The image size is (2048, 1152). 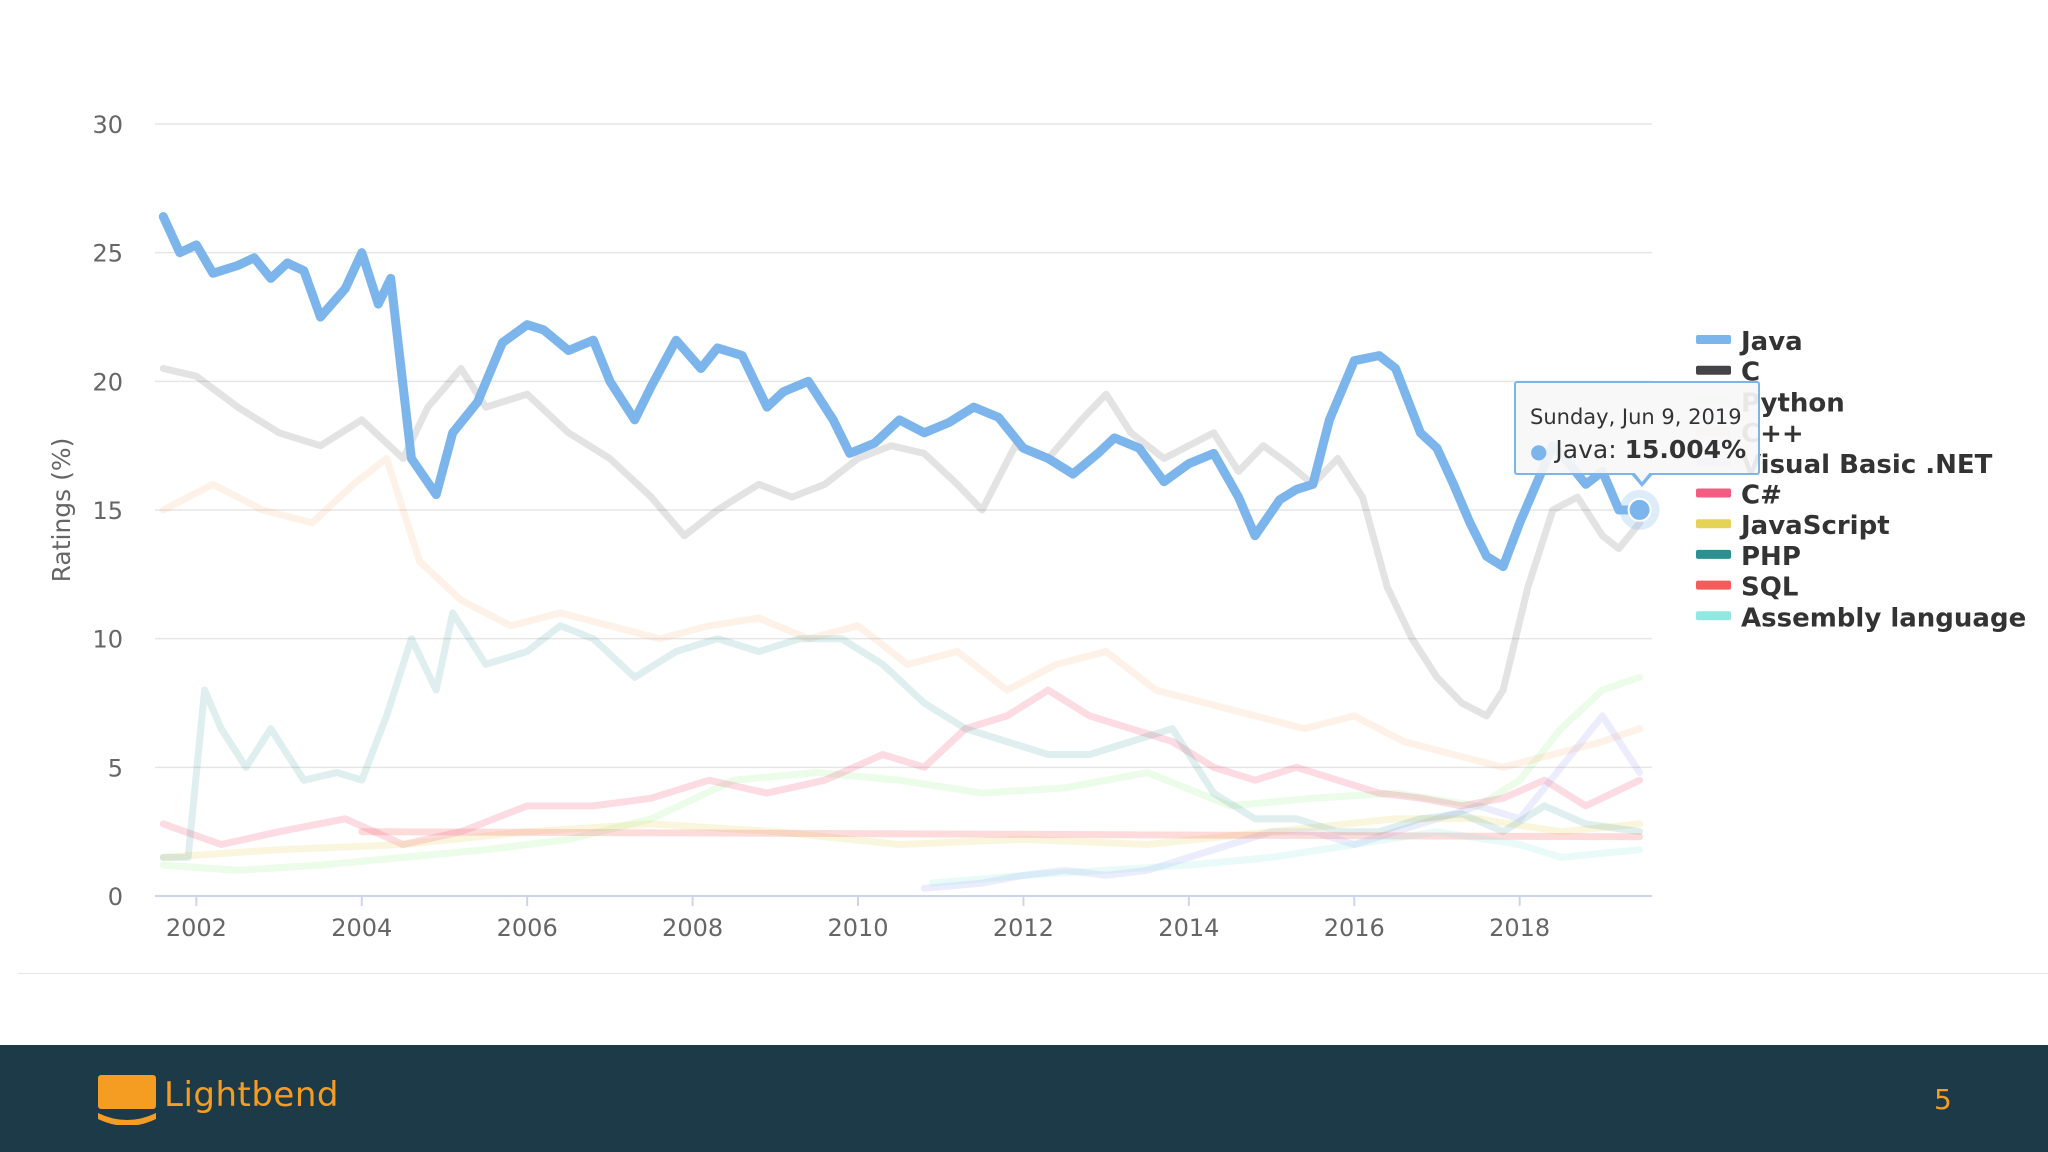 I want to click on series-line-python, so click(x=901, y=773).